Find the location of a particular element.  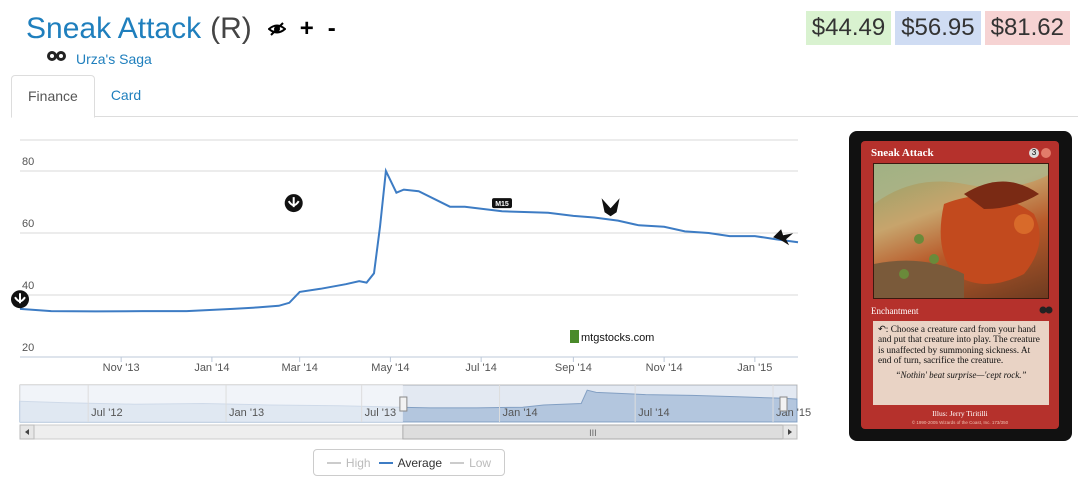

mana-red-icon is located at coordinates (1046, 153).